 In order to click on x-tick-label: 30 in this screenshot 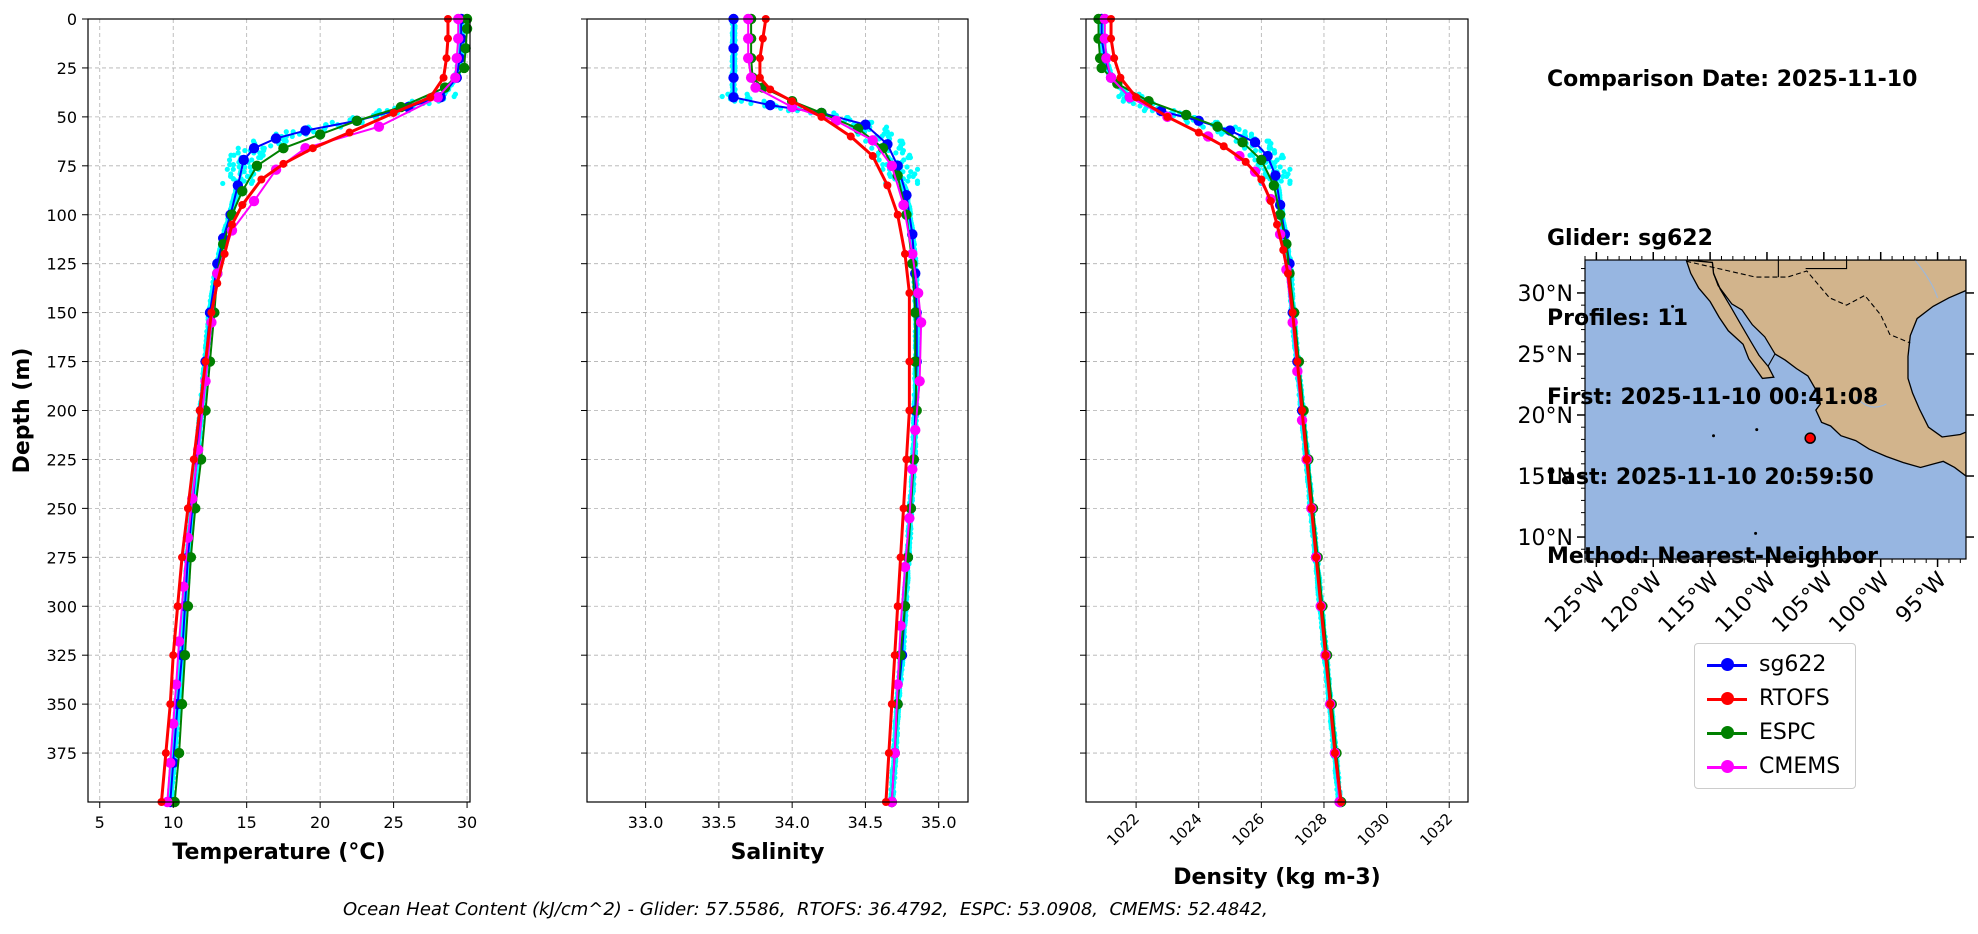, I will do `click(467, 822)`.